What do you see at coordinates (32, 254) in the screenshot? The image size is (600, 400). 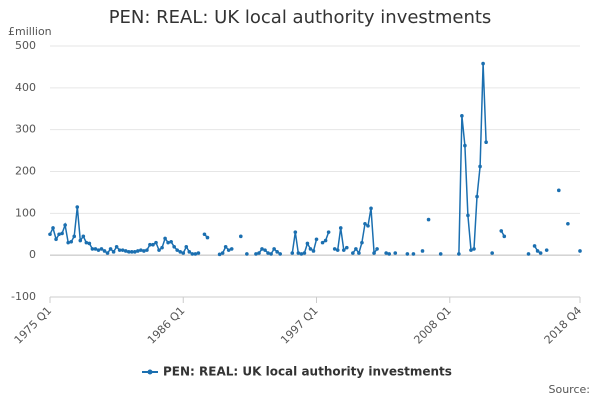 I see `y-tick-label: 0` at bounding box center [32, 254].